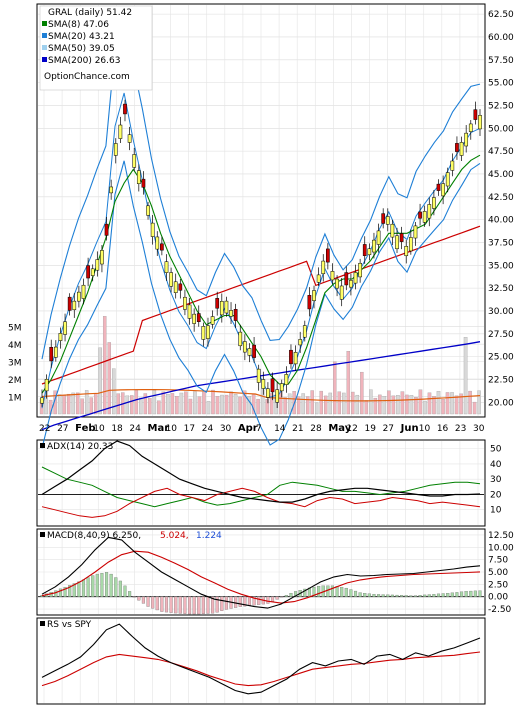  What do you see at coordinates (117, 429) in the screenshot?
I see `x-tick: 18` at bounding box center [117, 429].